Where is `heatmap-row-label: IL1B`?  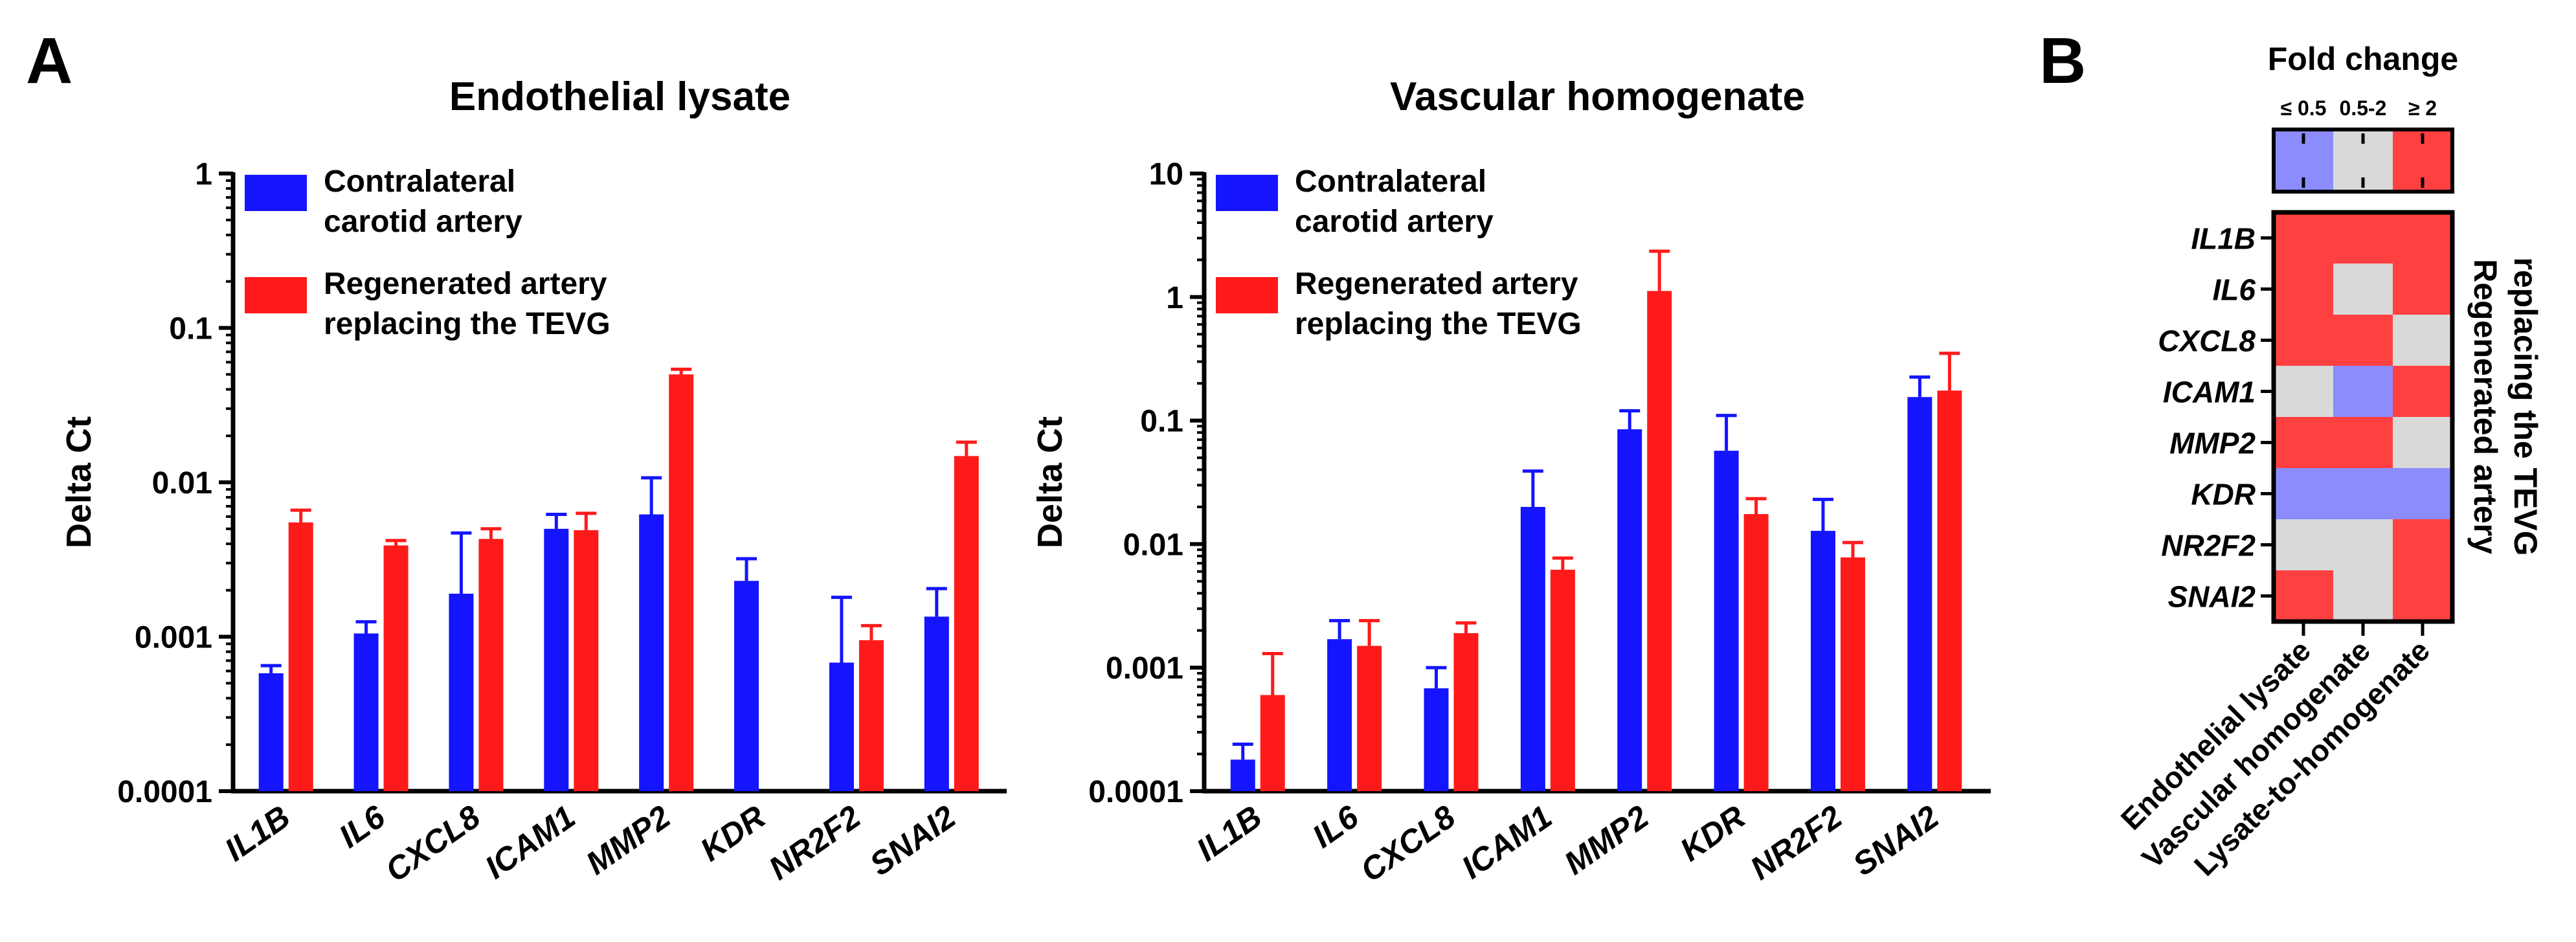 heatmap-row-label: IL1B is located at coordinates (2223, 239).